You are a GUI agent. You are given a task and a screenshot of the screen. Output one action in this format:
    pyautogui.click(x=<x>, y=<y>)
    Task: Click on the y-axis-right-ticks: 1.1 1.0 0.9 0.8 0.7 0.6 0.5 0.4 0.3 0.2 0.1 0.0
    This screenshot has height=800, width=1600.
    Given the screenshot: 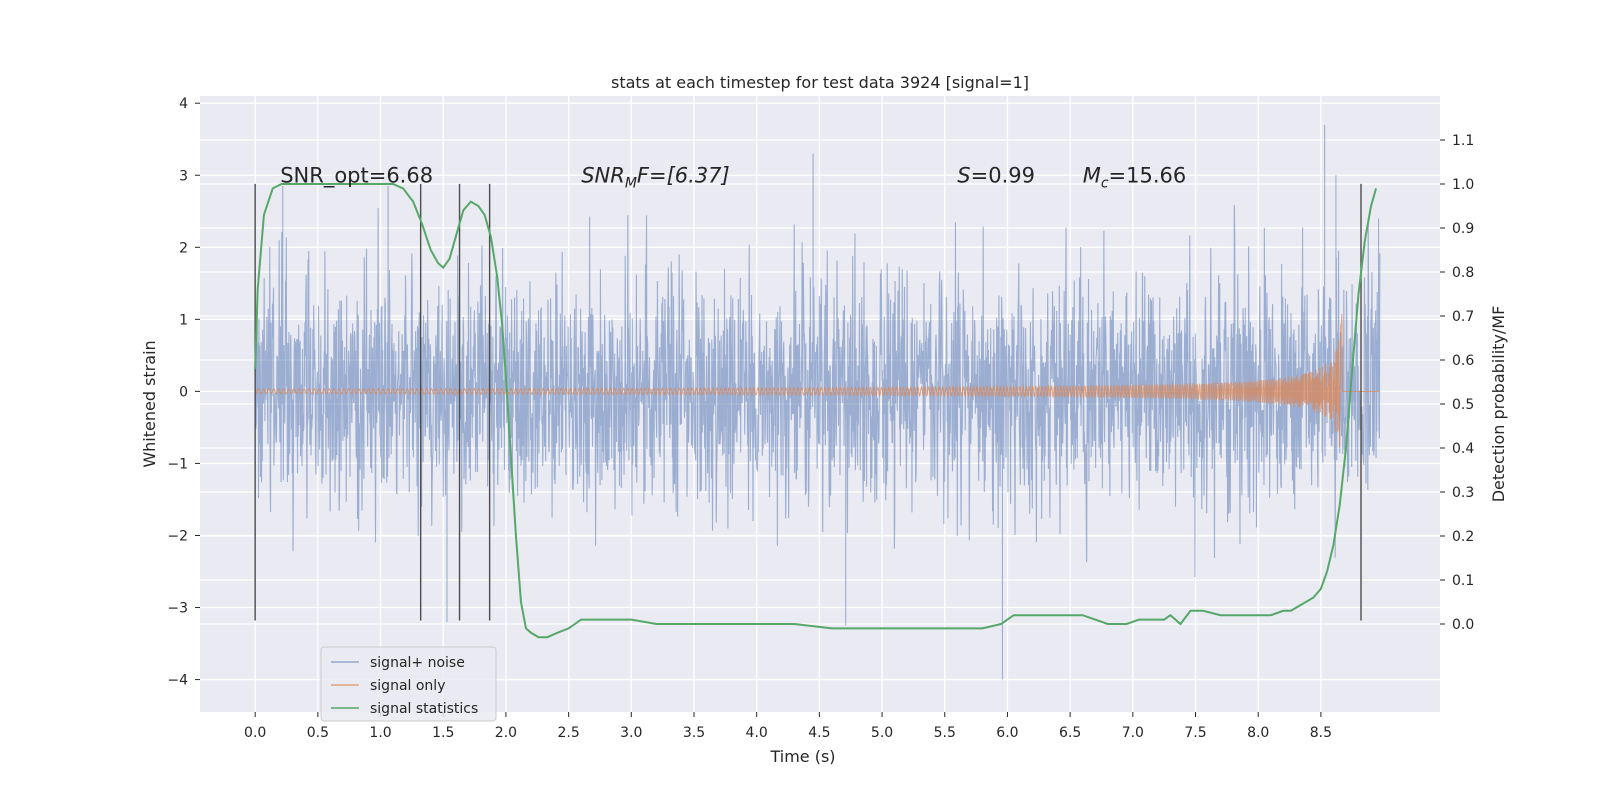 What is the action you would take?
    pyautogui.click(x=1457, y=383)
    